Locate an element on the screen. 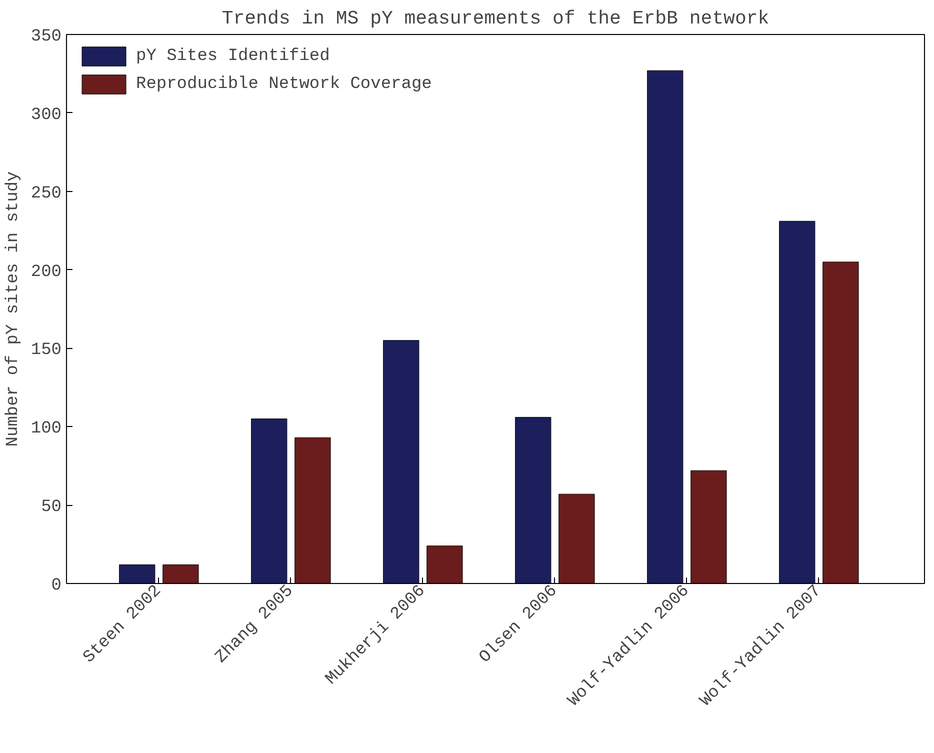  y-axis-title: Number of pY sites in study is located at coordinates (13, 309).